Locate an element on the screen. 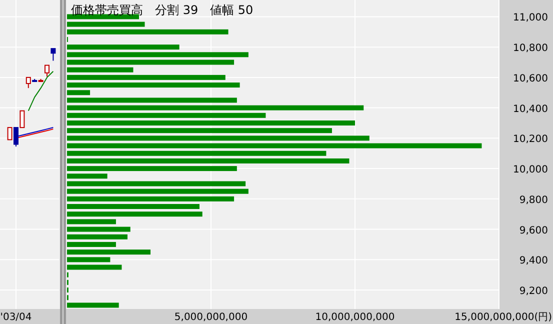 This screenshot has width=553, height=324. x-tick-label: 15,000,000,000(円) is located at coordinates (503, 317).